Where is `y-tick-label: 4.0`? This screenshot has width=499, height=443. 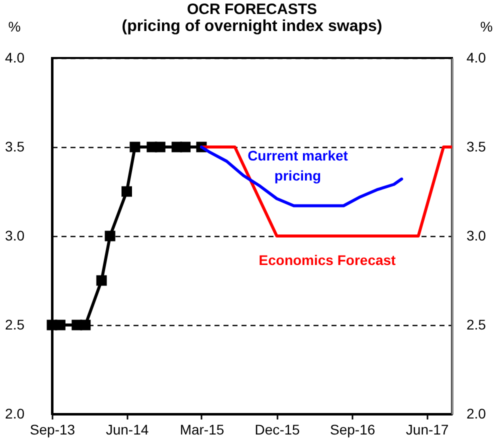 y-tick-label: 4.0 is located at coordinates (15, 58).